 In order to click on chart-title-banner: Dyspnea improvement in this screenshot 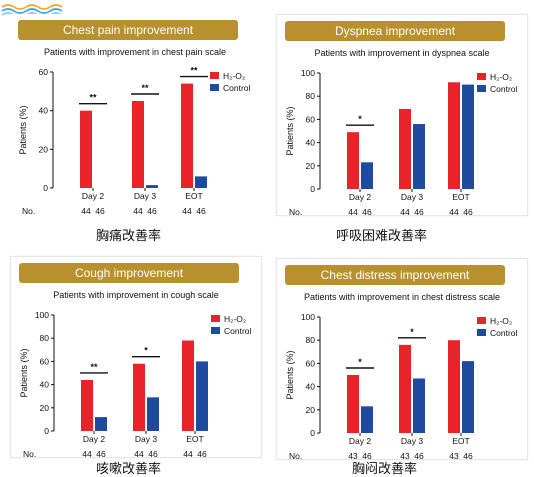, I will do `click(395, 31)`.